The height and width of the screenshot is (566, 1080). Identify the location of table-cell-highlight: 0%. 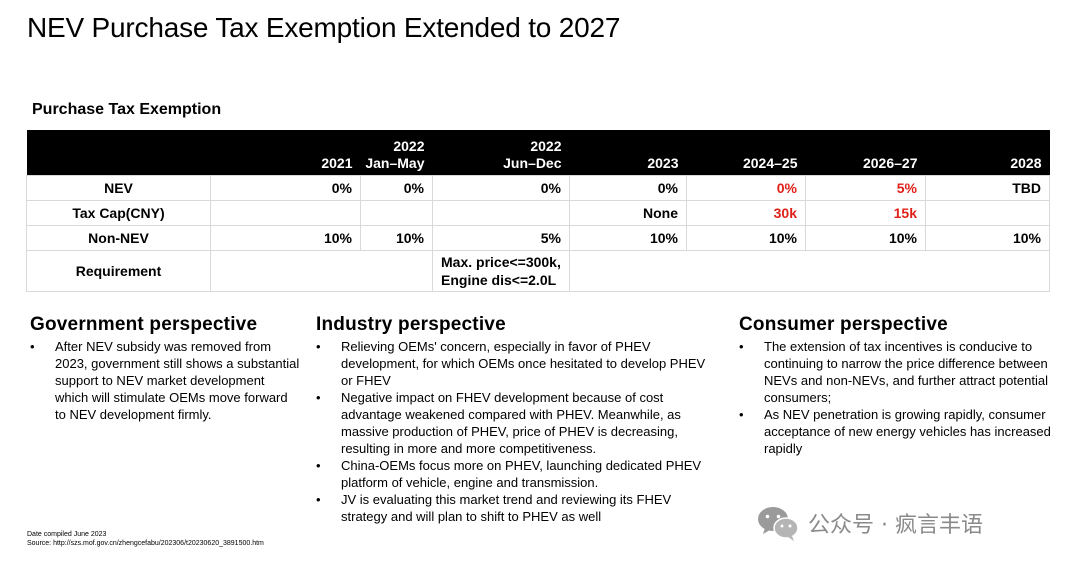
(746, 188).